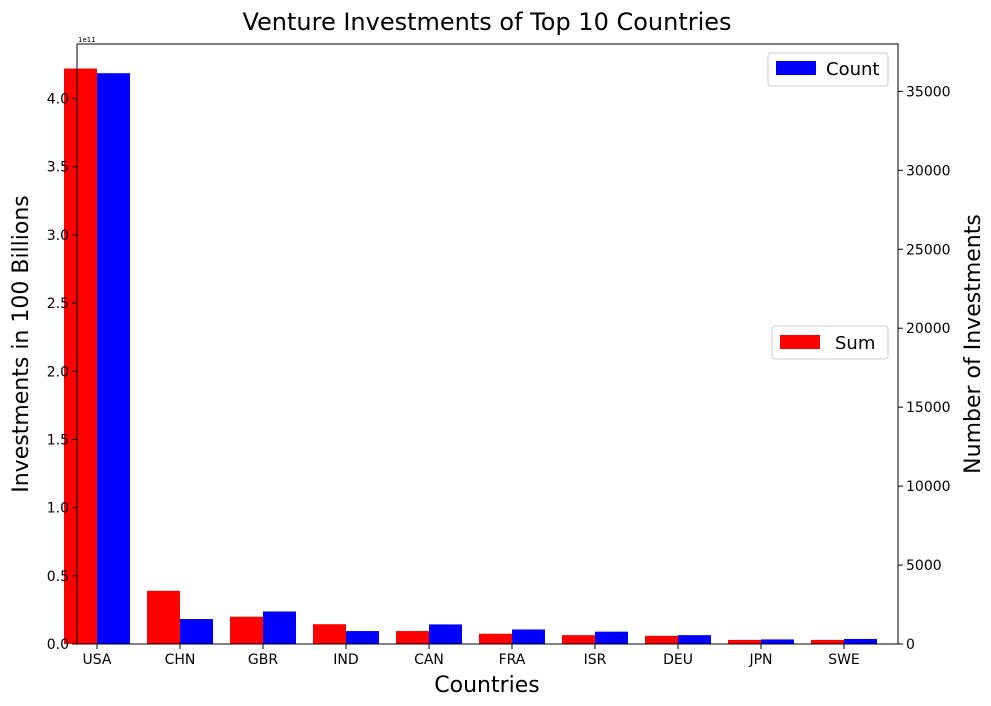 This screenshot has width=991, height=706. I want to click on right-tick-label: 10000, so click(928, 487).